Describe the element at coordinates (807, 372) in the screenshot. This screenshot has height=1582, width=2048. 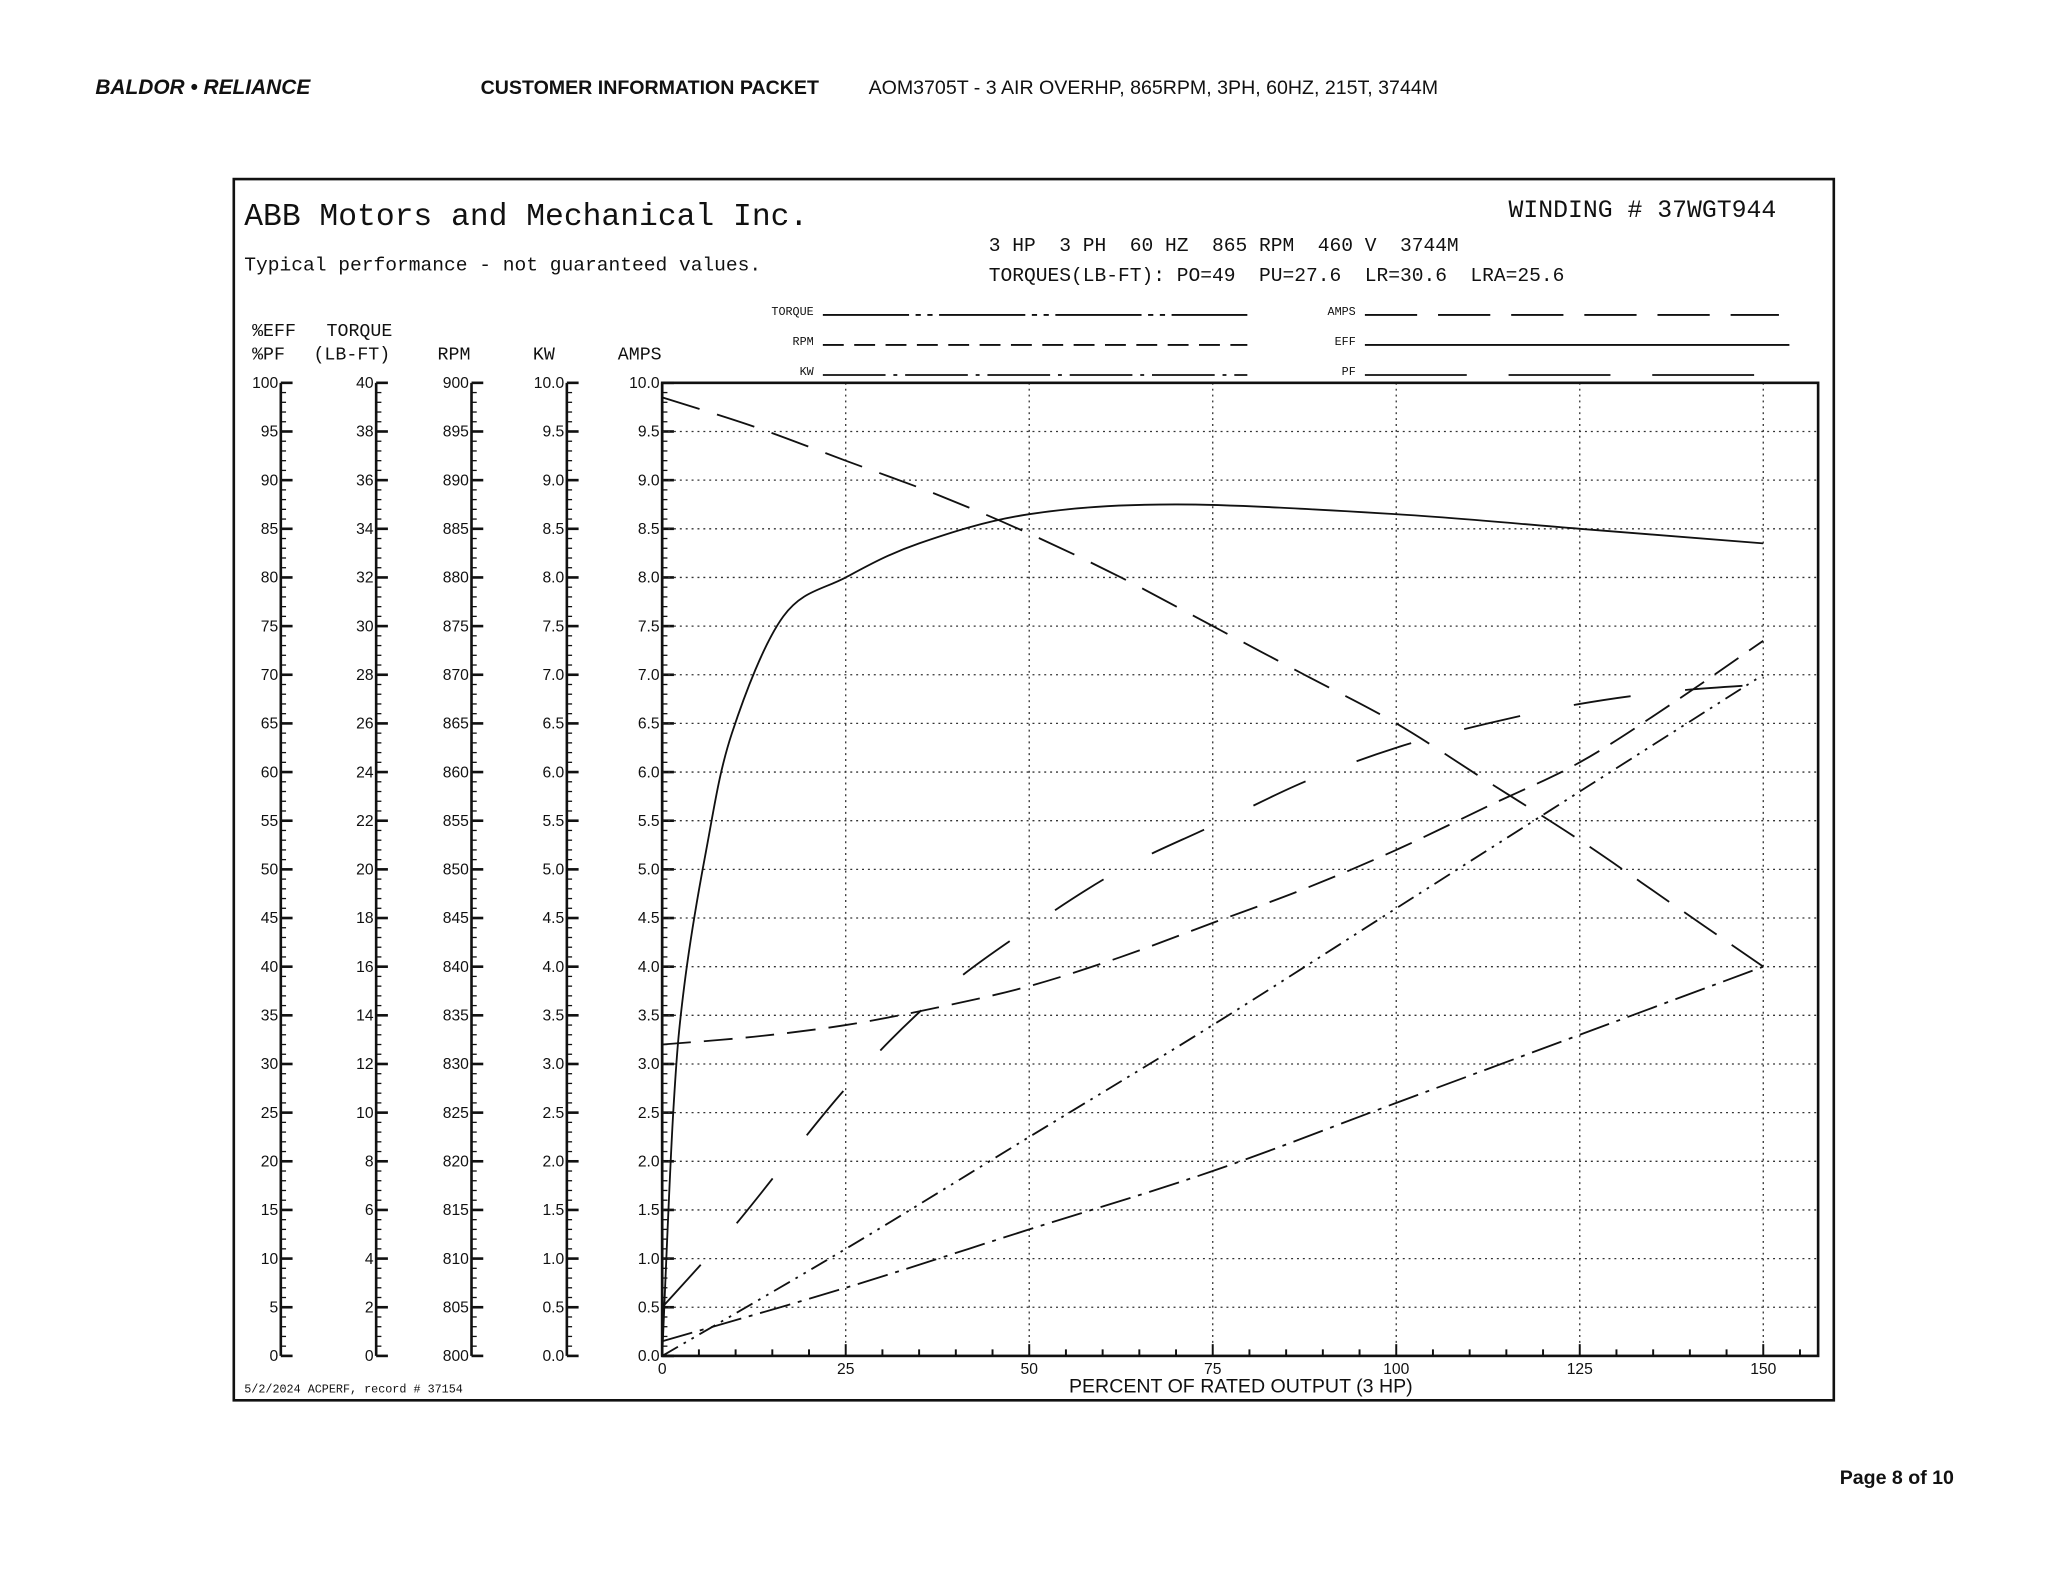
I see `legend-label: KW` at that location.